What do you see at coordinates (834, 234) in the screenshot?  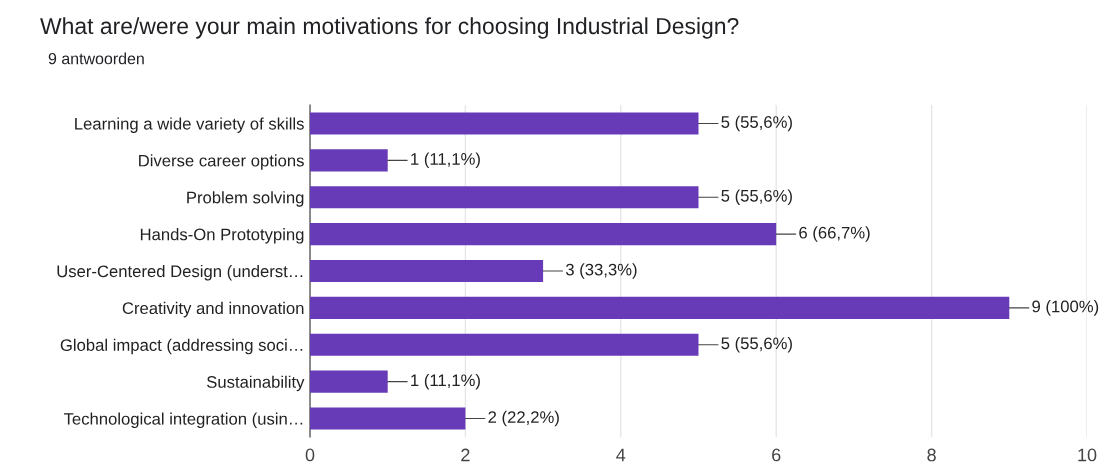 I see `data-label: 6 (66,7%)` at bounding box center [834, 234].